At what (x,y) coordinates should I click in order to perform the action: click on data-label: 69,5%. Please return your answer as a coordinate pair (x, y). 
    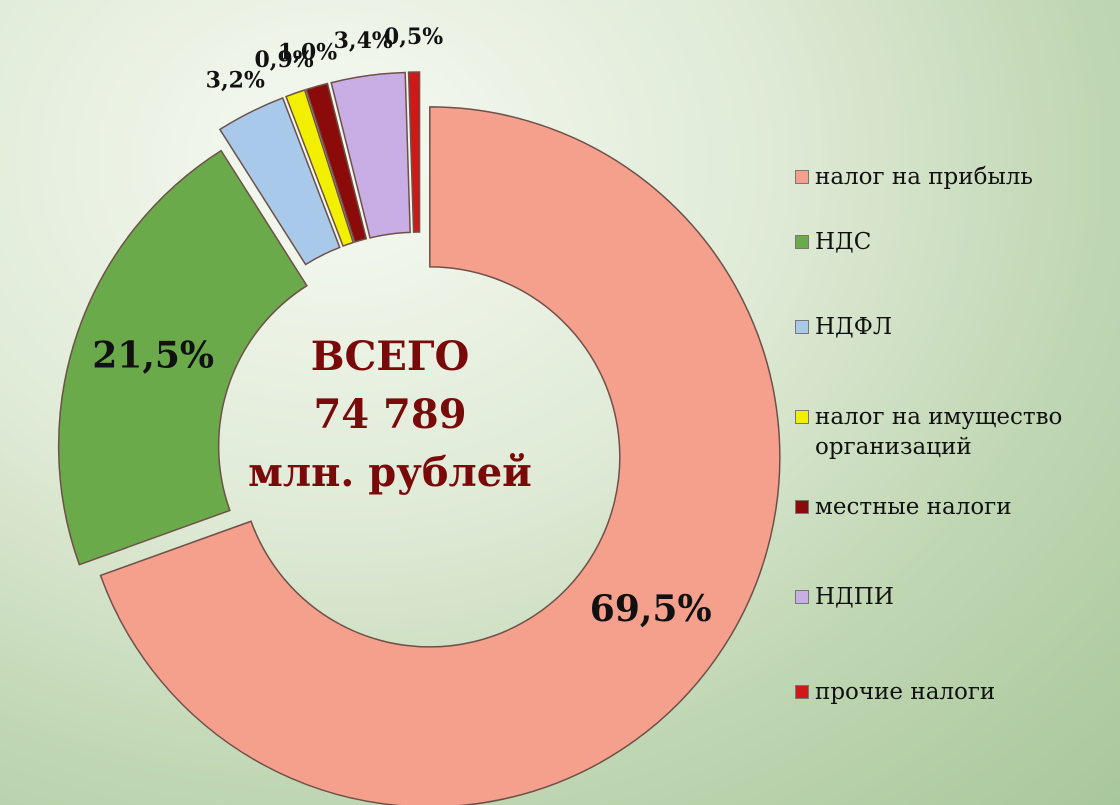
    Looking at the image, I should click on (651, 609).